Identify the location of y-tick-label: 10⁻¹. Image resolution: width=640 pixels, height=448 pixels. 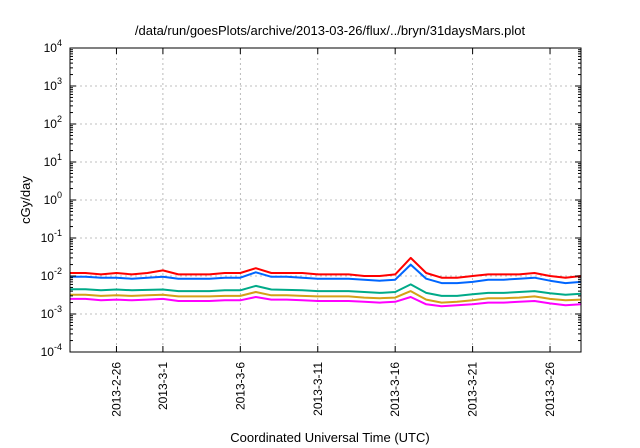
(51, 236).